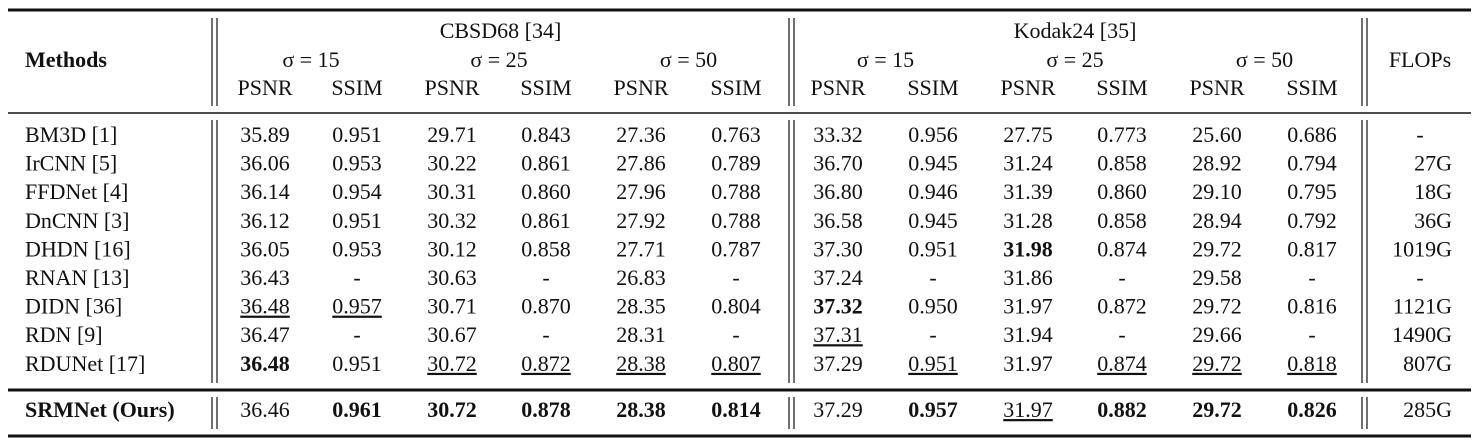  Describe the element at coordinates (357, 191) in the screenshot. I see `cell: 0.954` at that location.